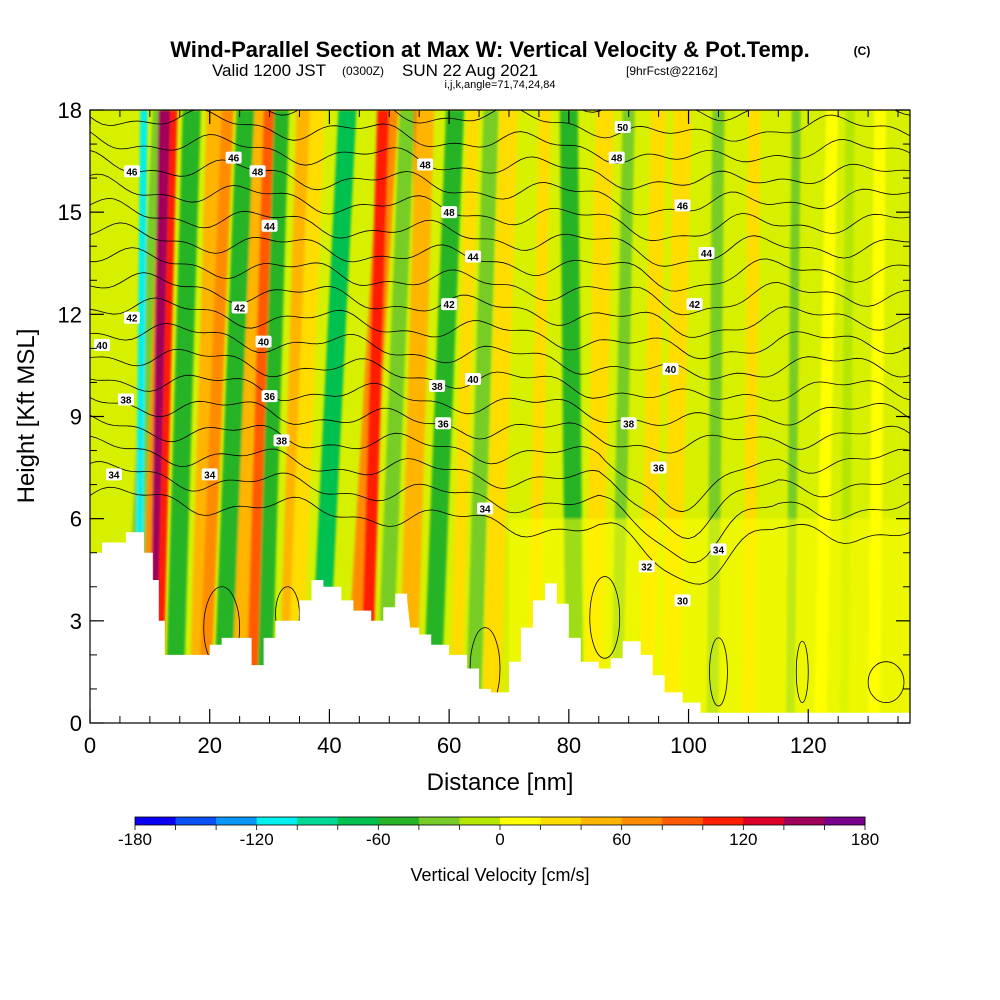 This screenshot has height=1000, width=1000. Describe the element at coordinates (621, 839) in the screenshot. I see `colorbar-tick-label: 60` at that location.